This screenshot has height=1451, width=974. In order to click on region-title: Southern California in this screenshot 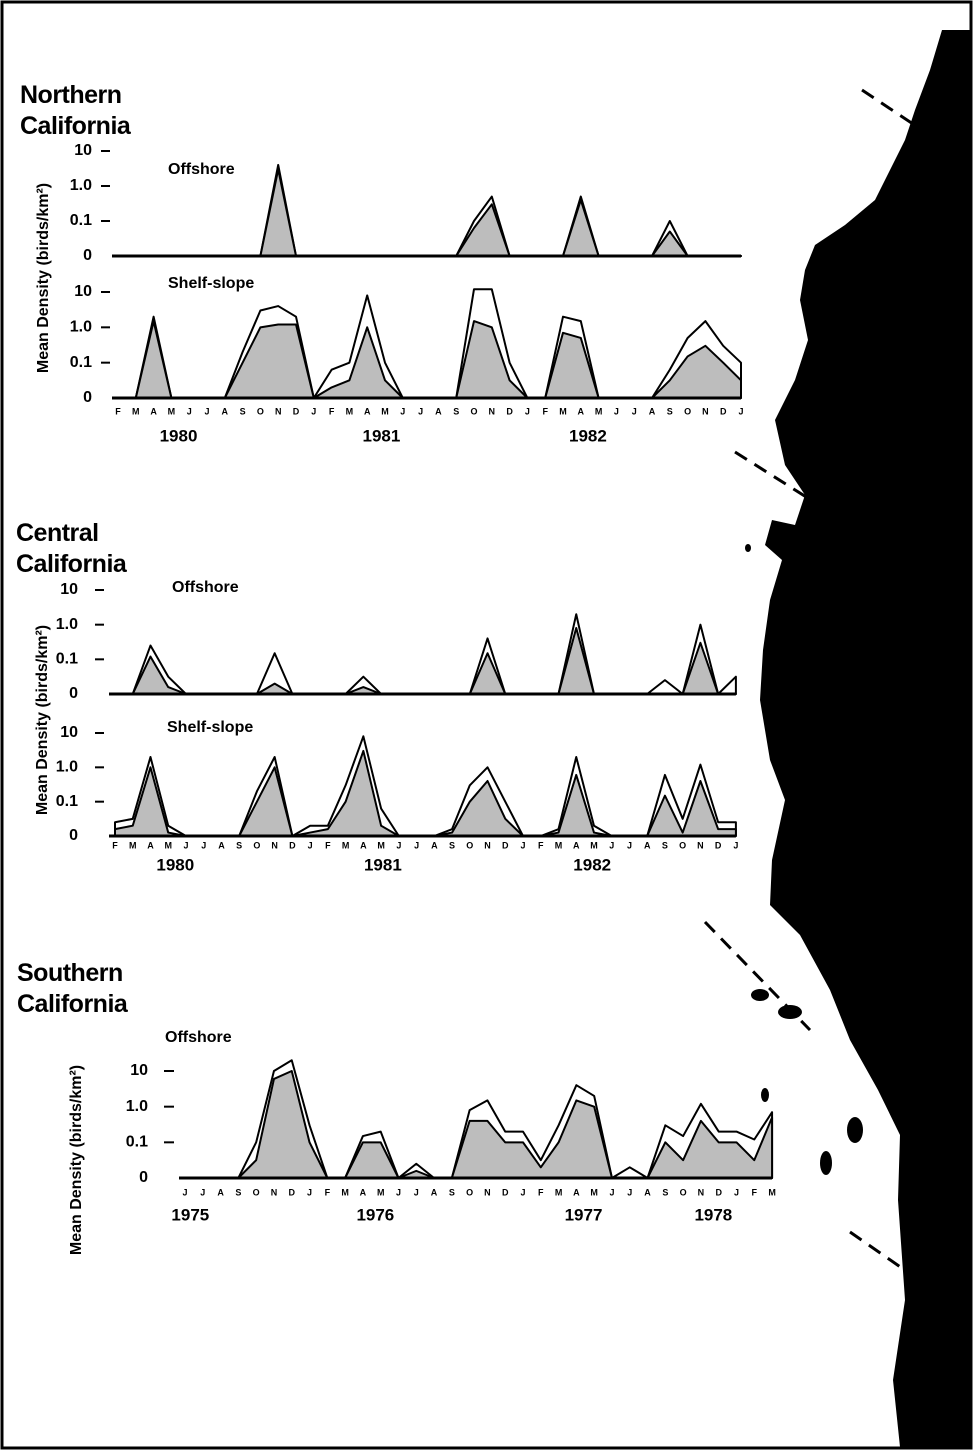, I will do `click(72, 988)`.